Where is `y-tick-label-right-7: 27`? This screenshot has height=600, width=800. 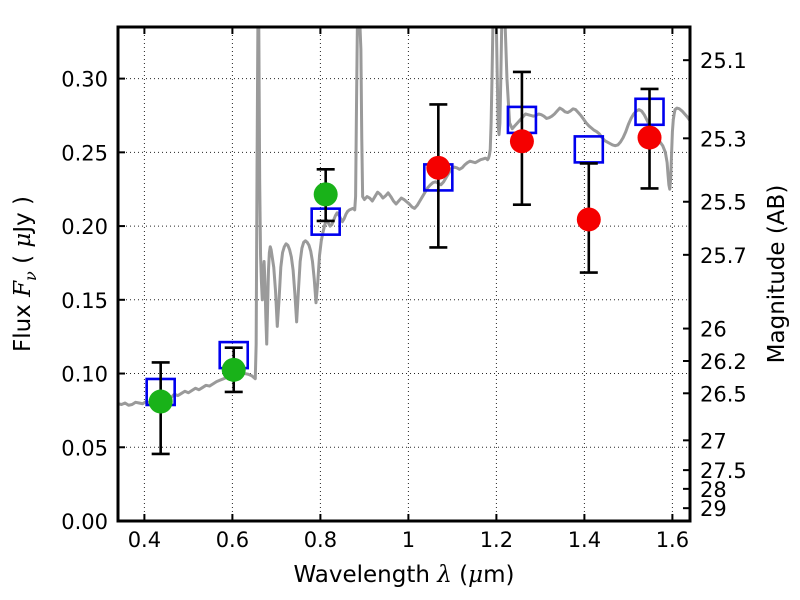 y-tick-label-right-7: 27 is located at coordinates (713, 441).